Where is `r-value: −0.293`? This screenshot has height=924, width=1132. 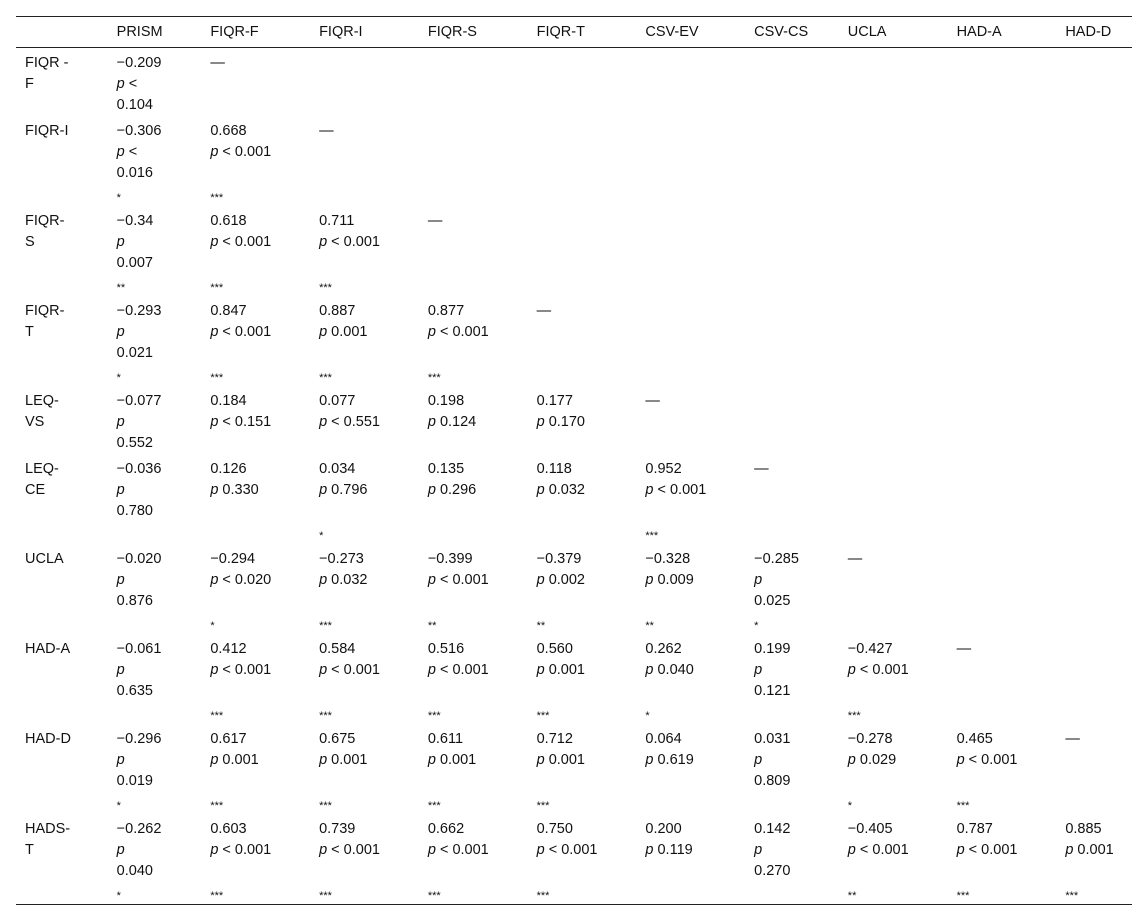 r-value: −0.293 is located at coordinates (139, 311).